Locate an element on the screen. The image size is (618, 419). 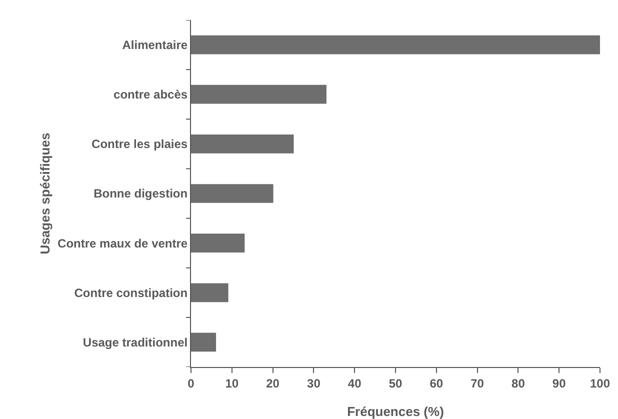
y-tick-label: Alimentaire is located at coordinates (155, 45).